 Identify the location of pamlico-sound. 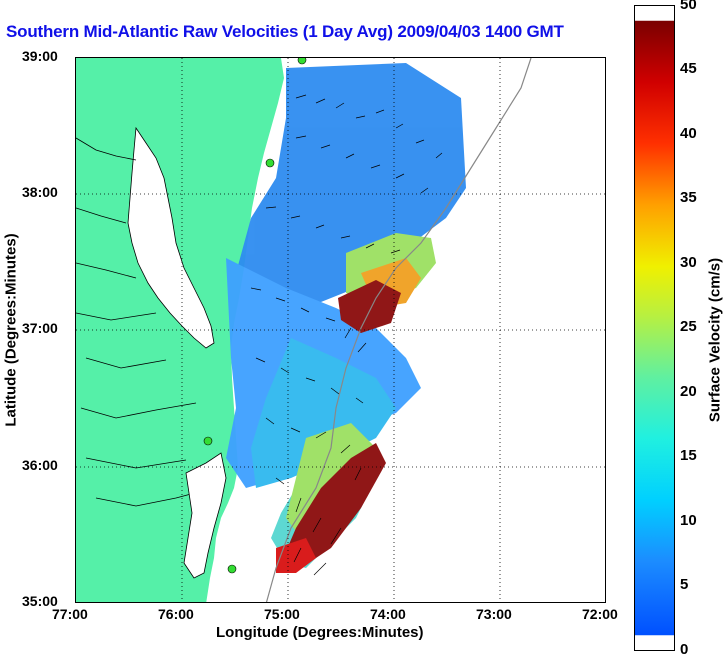
(205, 515).